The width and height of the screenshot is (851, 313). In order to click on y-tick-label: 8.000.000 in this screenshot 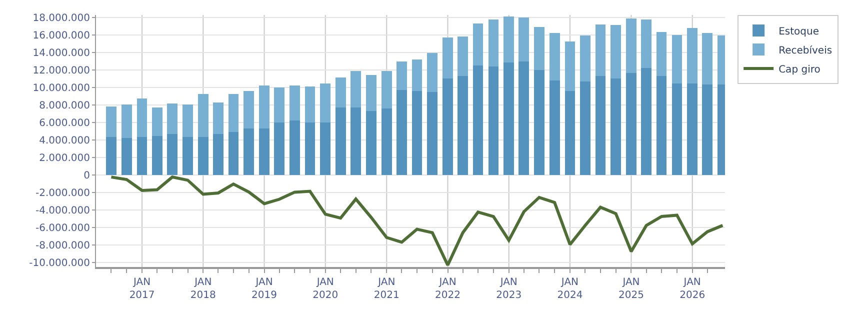, I will do `click(64, 106)`.